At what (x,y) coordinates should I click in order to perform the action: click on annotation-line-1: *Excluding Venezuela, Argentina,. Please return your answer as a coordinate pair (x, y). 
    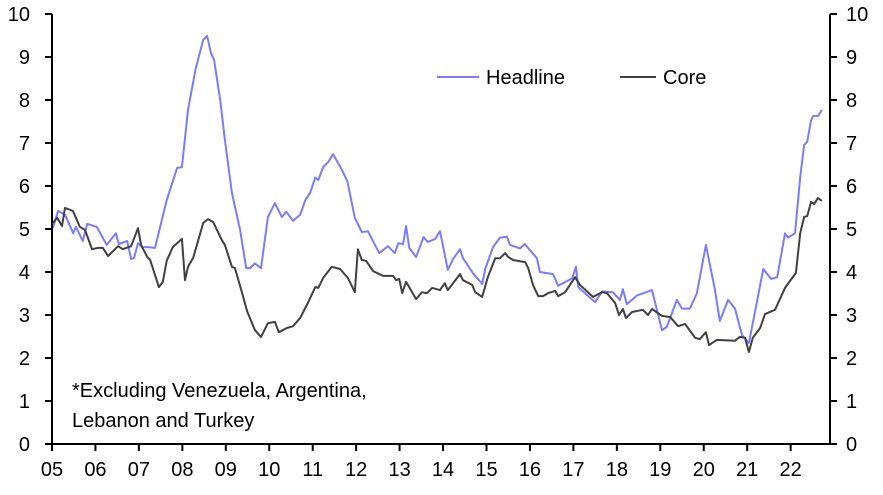
    Looking at the image, I should click on (219, 391).